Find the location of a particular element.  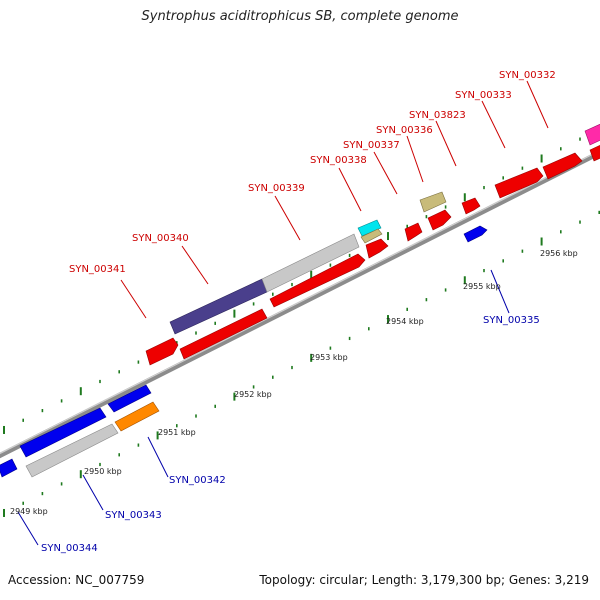

gene-syn00339 is located at coordinates (317, 280).